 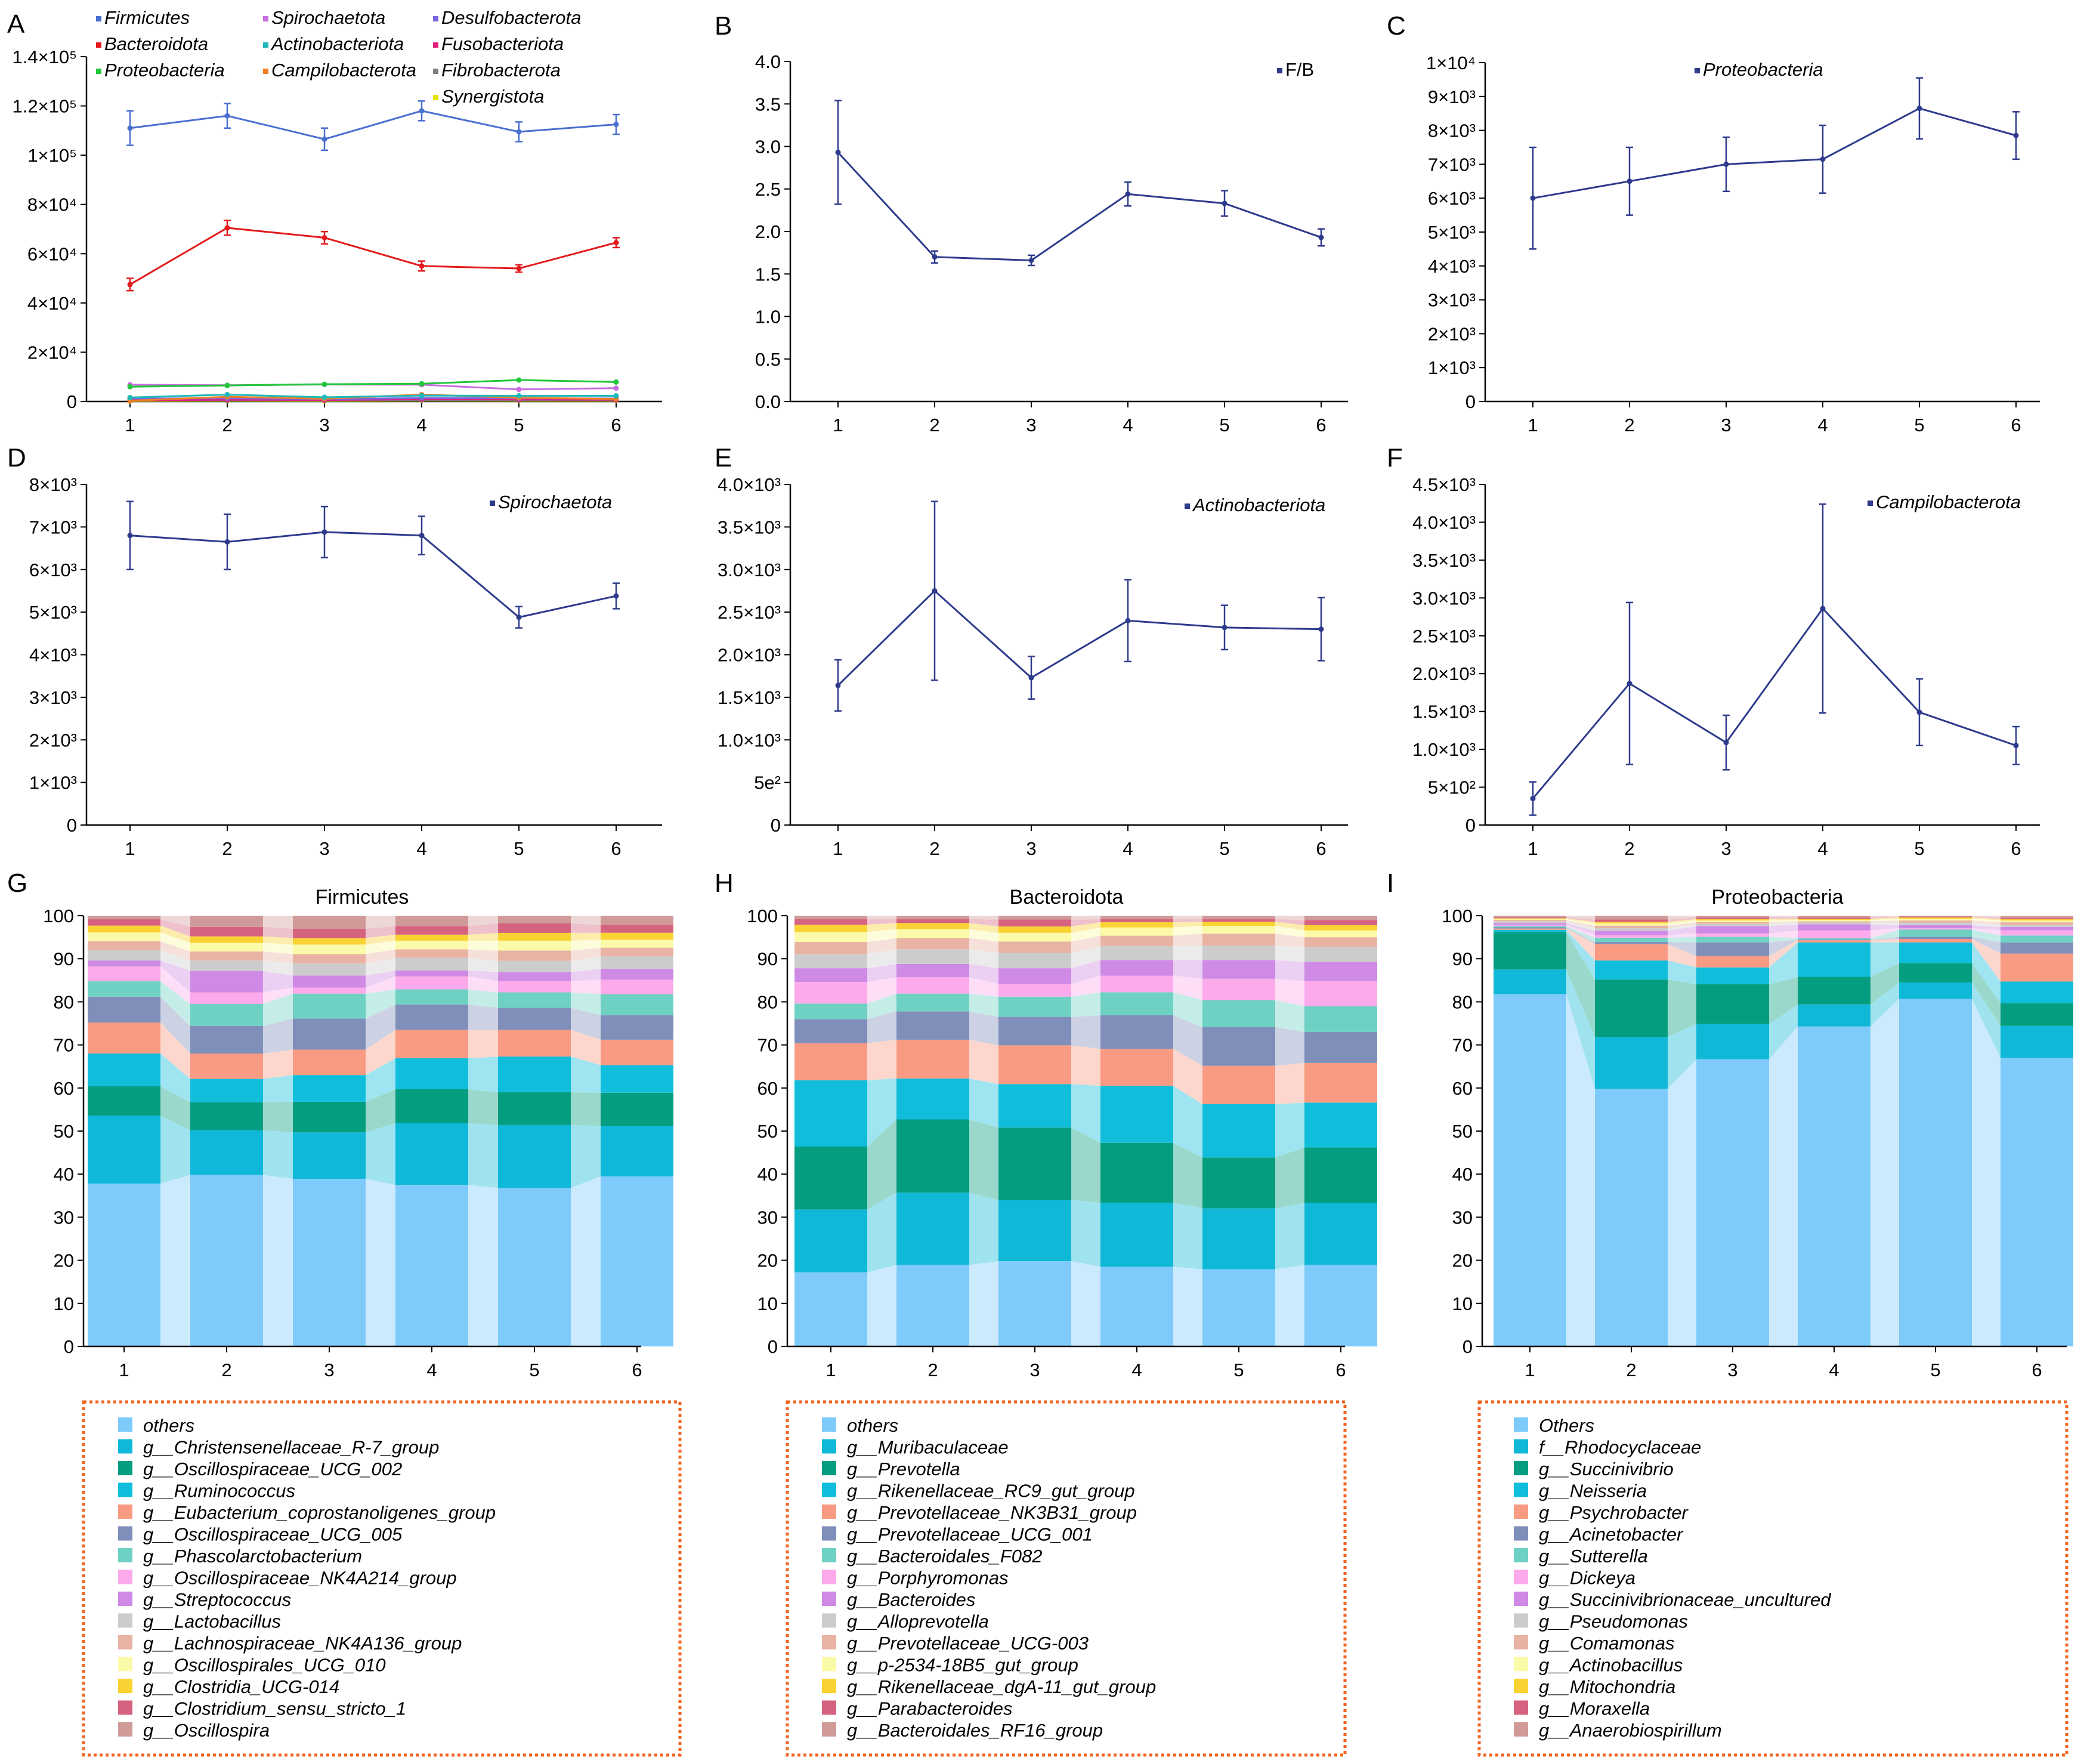 What do you see at coordinates (1630, 1731) in the screenshot?
I see `legend-label-g__Anaerobiospirillum: g__Anaerobiospirillum` at bounding box center [1630, 1731].